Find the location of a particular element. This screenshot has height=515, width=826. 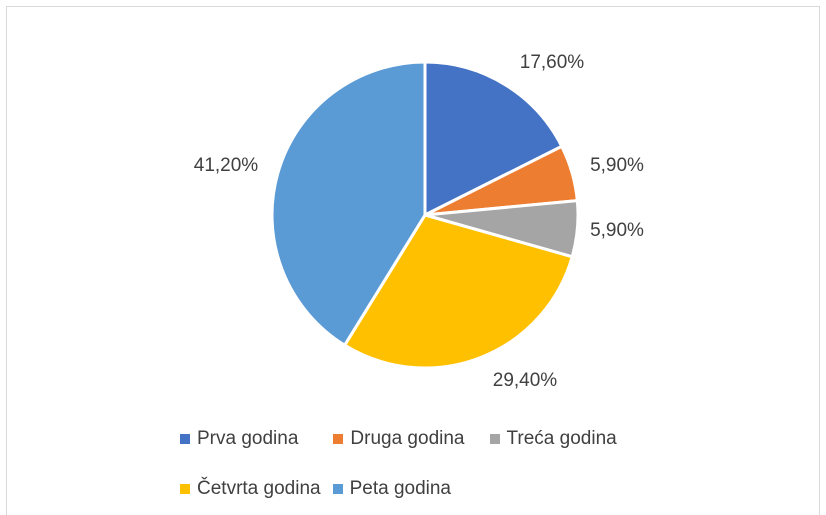

legend-item-peta-godina: Peta godina is located at coordinates (391, 489).